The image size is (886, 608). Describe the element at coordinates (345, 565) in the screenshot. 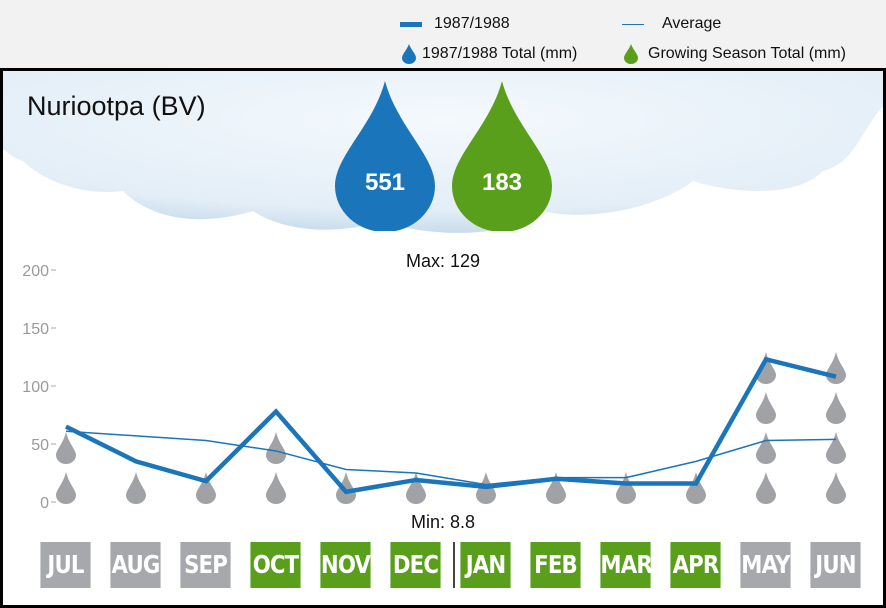

I see `month-button-nov: NOV` at that location.